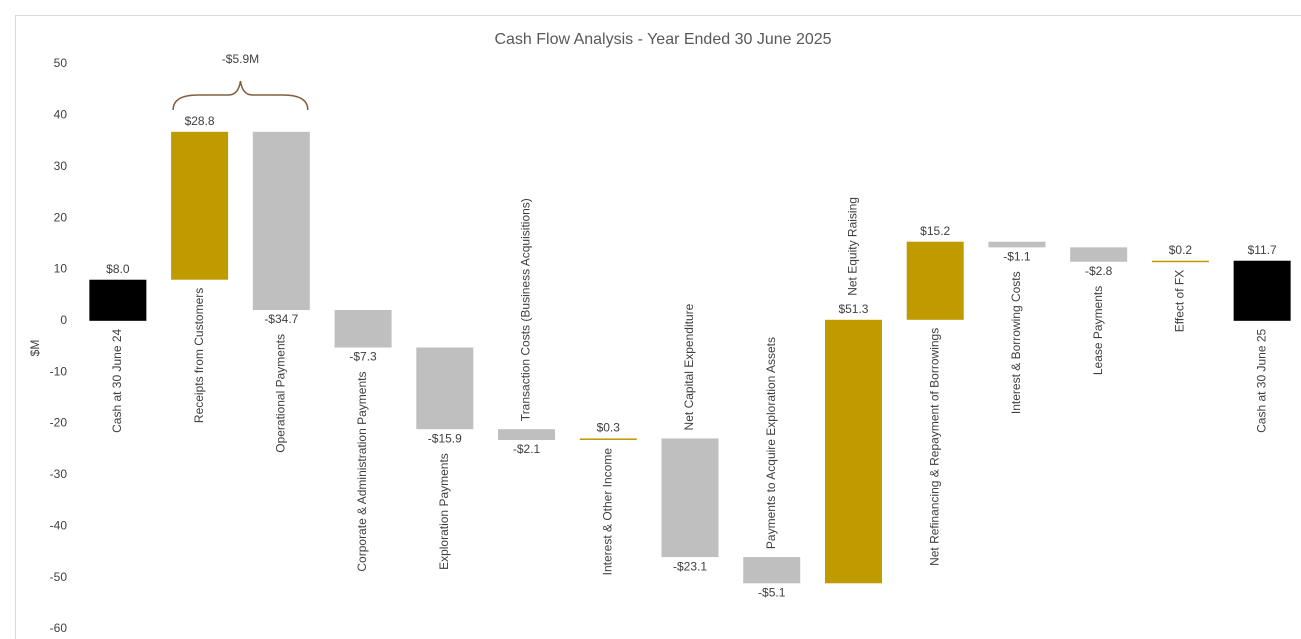 The width and height of the screenshot is (1301, 639). Describe the element at coordinates (200, 121) in the screenshot. I see `value-label: $28.8` at that location.